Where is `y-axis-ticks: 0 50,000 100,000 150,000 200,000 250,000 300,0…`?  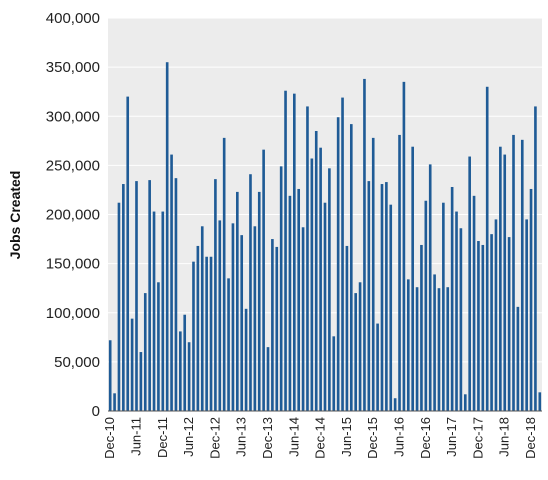 y-axis-ticks: 0 50,000 100,000 150,000 200,000 250,000 300,0… is located at coordinates (73, 215).